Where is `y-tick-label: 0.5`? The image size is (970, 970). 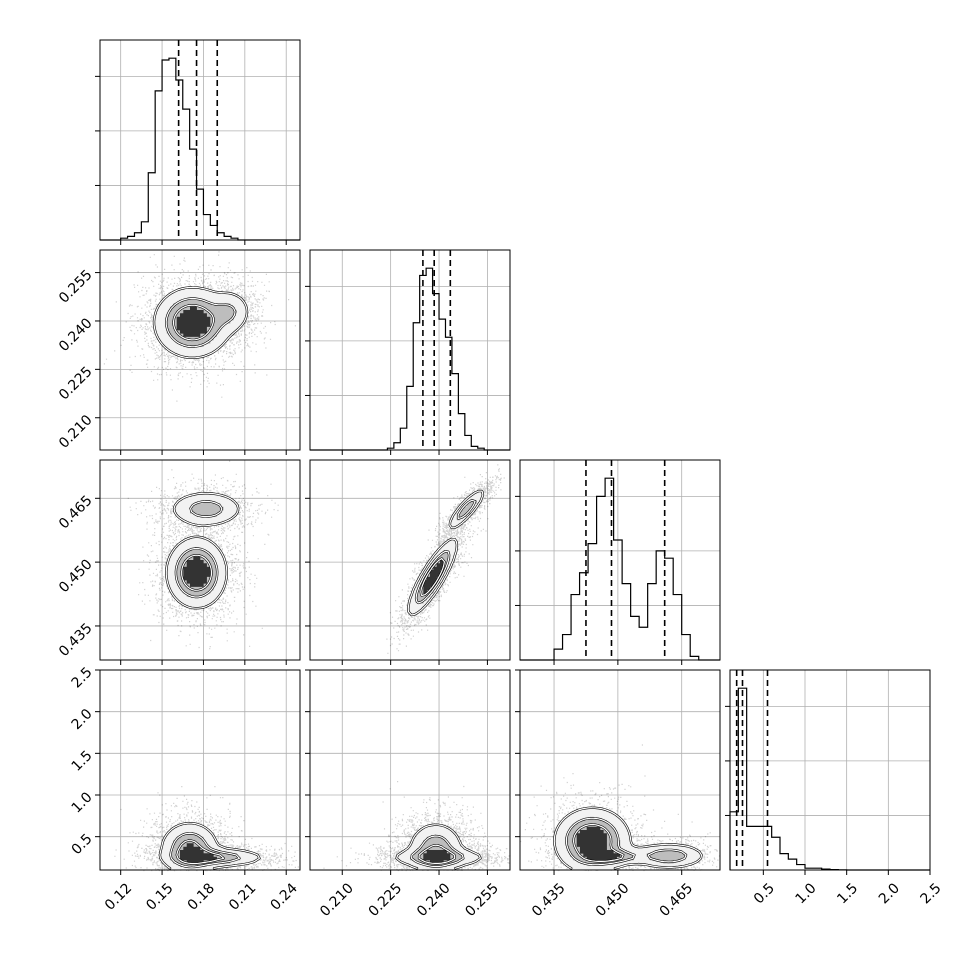
y-tick-label: 0.5 is located at coordinates (82, 844).